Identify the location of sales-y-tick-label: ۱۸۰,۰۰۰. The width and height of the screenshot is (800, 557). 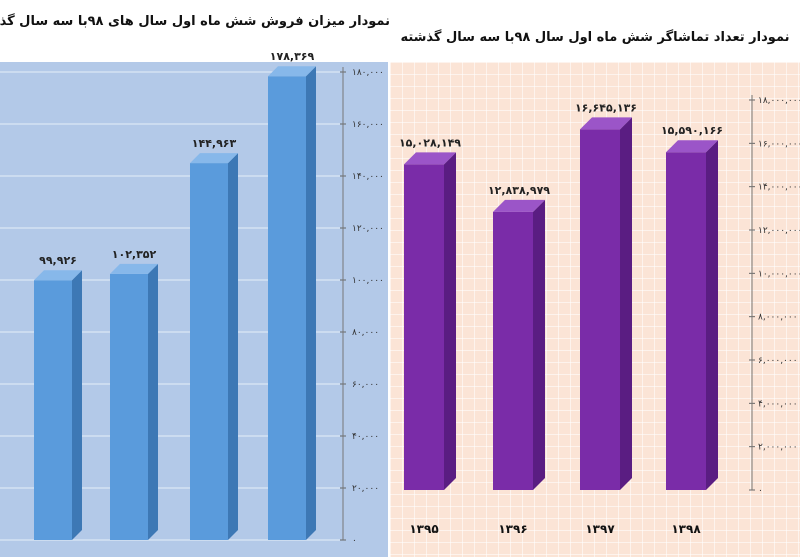
(368, 73).